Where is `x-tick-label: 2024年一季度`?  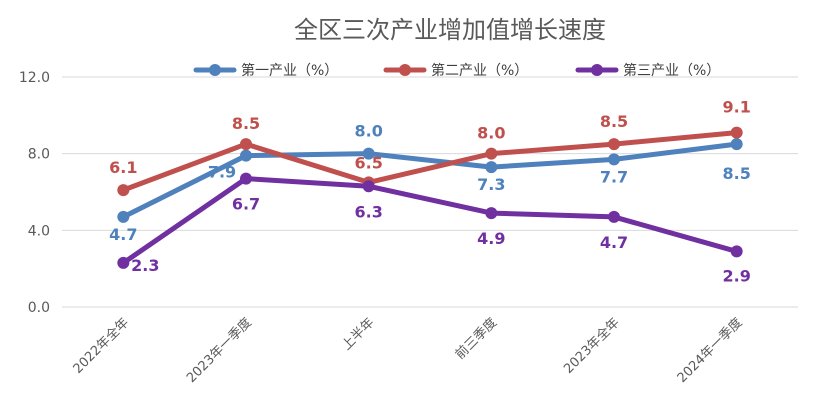 x-tick-label: 2024年一季度 is located at coordinates (709, 350).